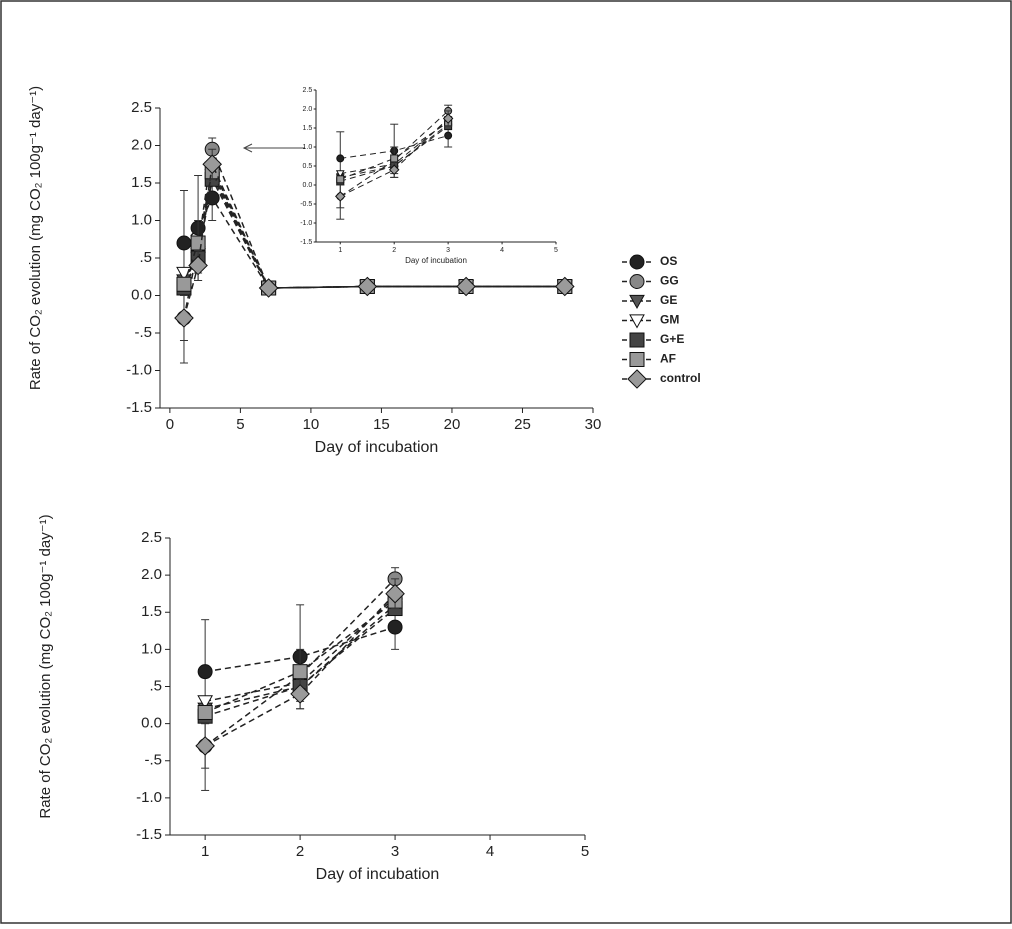 The width and height of the screenshot is (1012, 929). I want to click on x-tick-label: 10, so click(311, 424).